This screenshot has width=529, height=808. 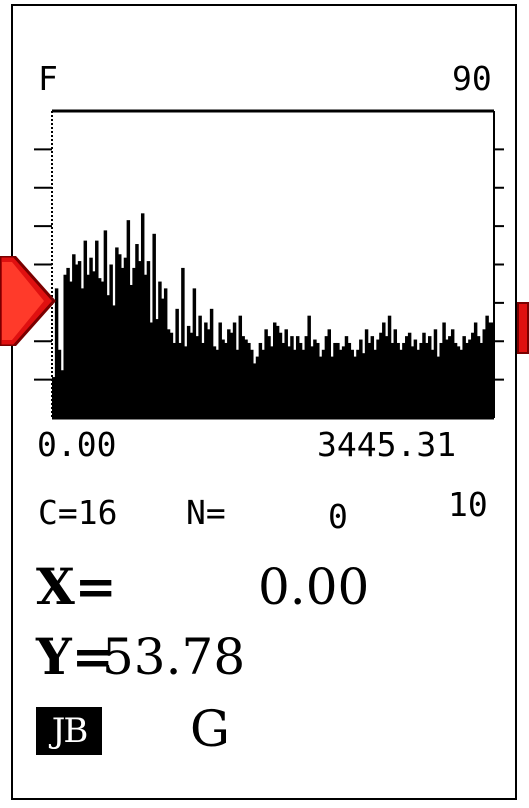 I want to click on channel-label: F, so click(x=48, y=78).